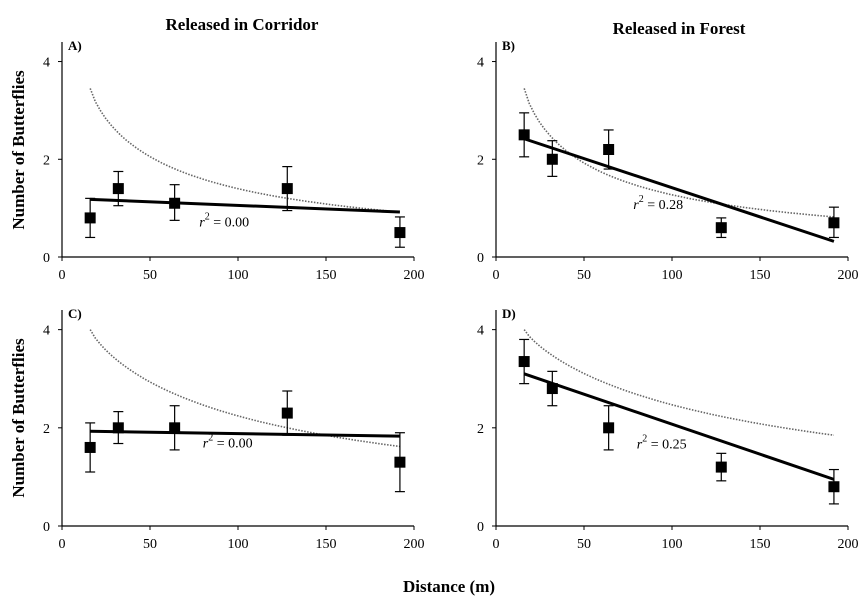 Image resolution: width=865 pixels, height=598 pixels. What do you see at coordinates (449, 586) in the screenshot?
I see `x-axis-label: Distance (m)` at bounding box center [449, 586].